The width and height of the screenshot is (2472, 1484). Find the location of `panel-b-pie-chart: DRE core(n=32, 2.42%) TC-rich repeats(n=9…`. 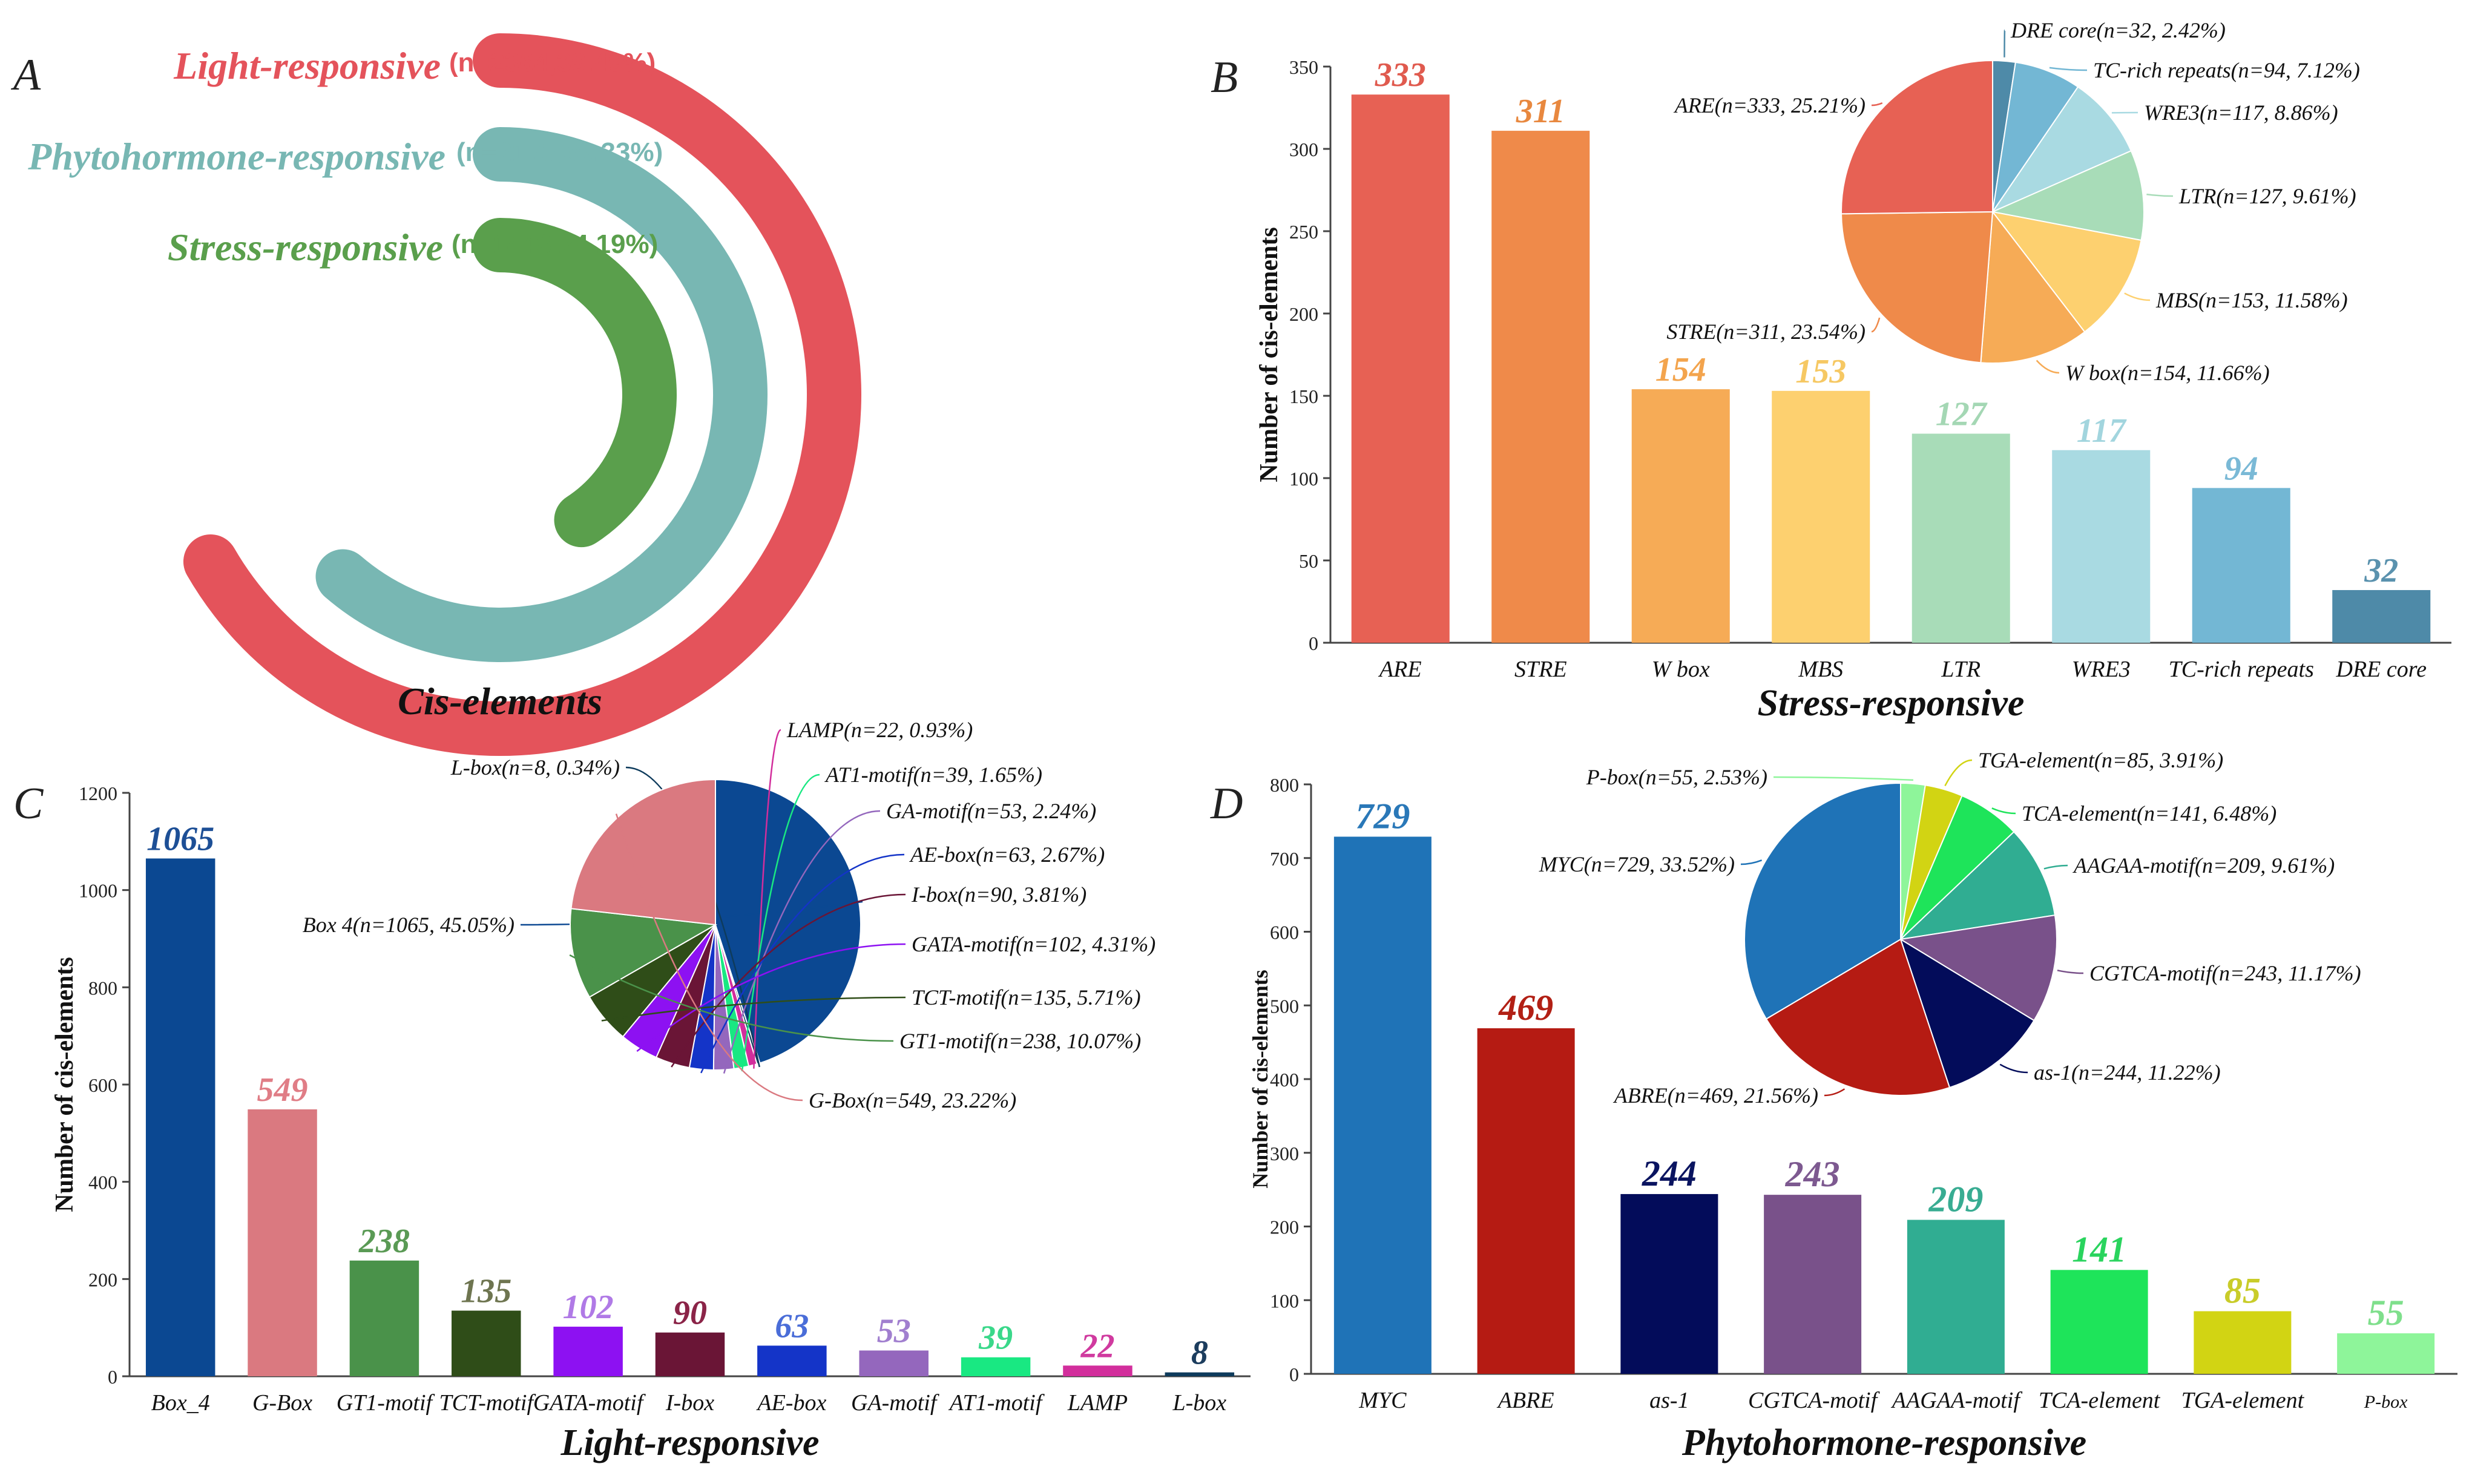

panel-b-pie-chart: DRE core(n=32, 2.42%) TC-rich repeats(n=9… is located at coordinates (2013, 201).